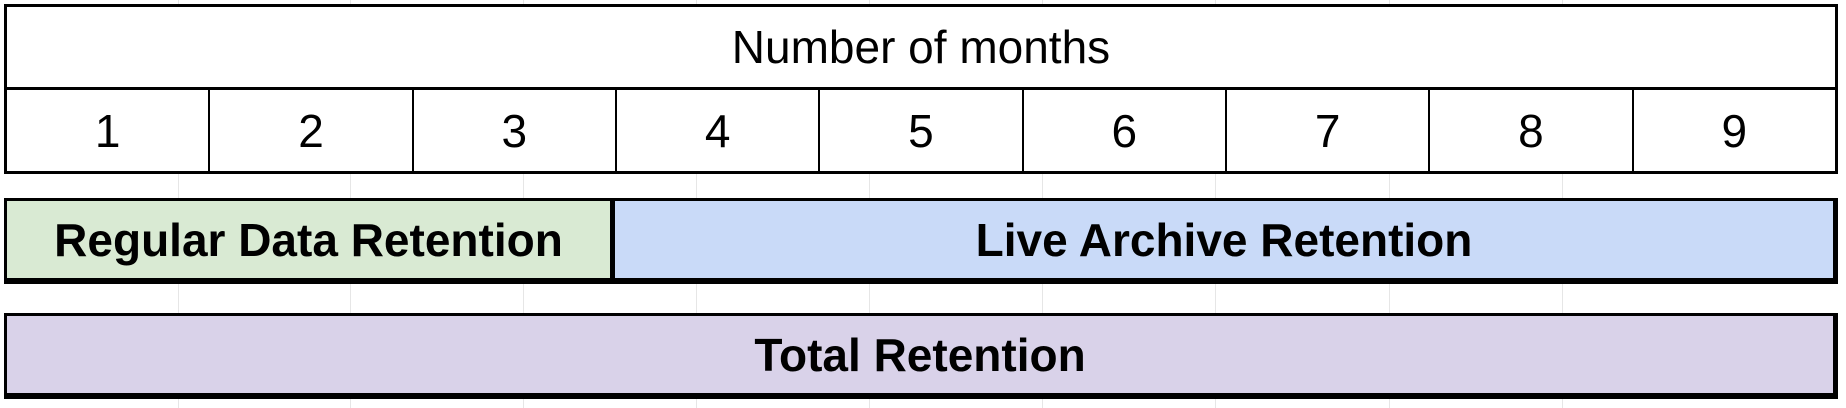  What do you see at coordinates (1532, 130) in the screenshot?
I see `month-cell-8: 8` at bounding box center [1532, 130].